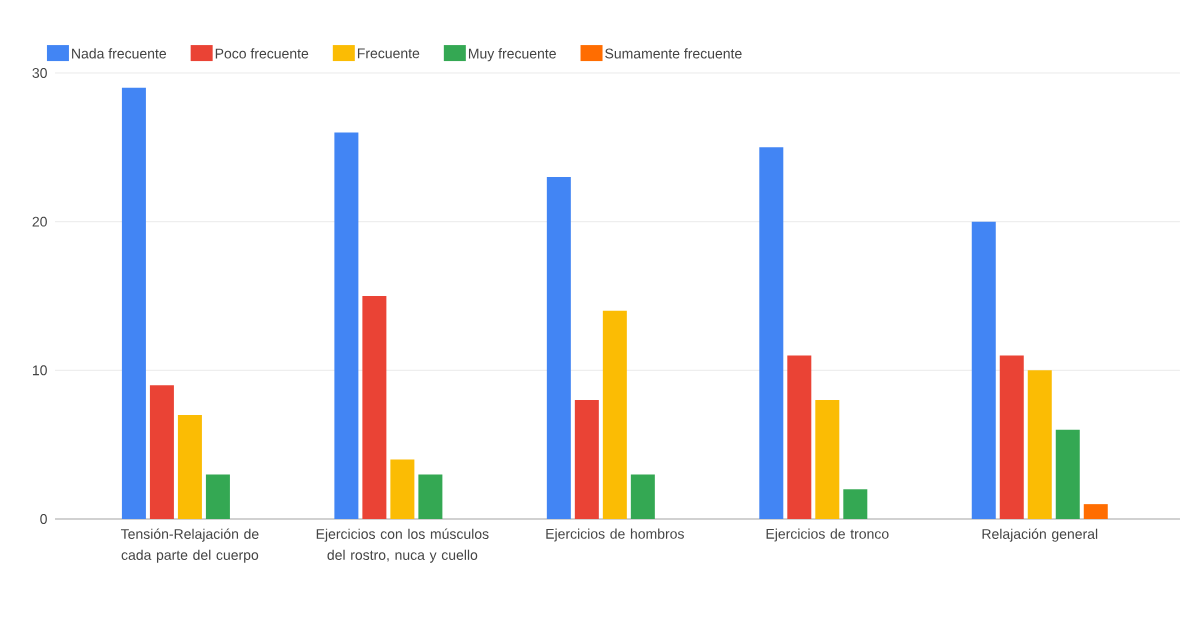 The width and height of the screenshot is (1181, 631). I want to click on x-tick-label: Ejercicios de hombros, so click(615, 535).